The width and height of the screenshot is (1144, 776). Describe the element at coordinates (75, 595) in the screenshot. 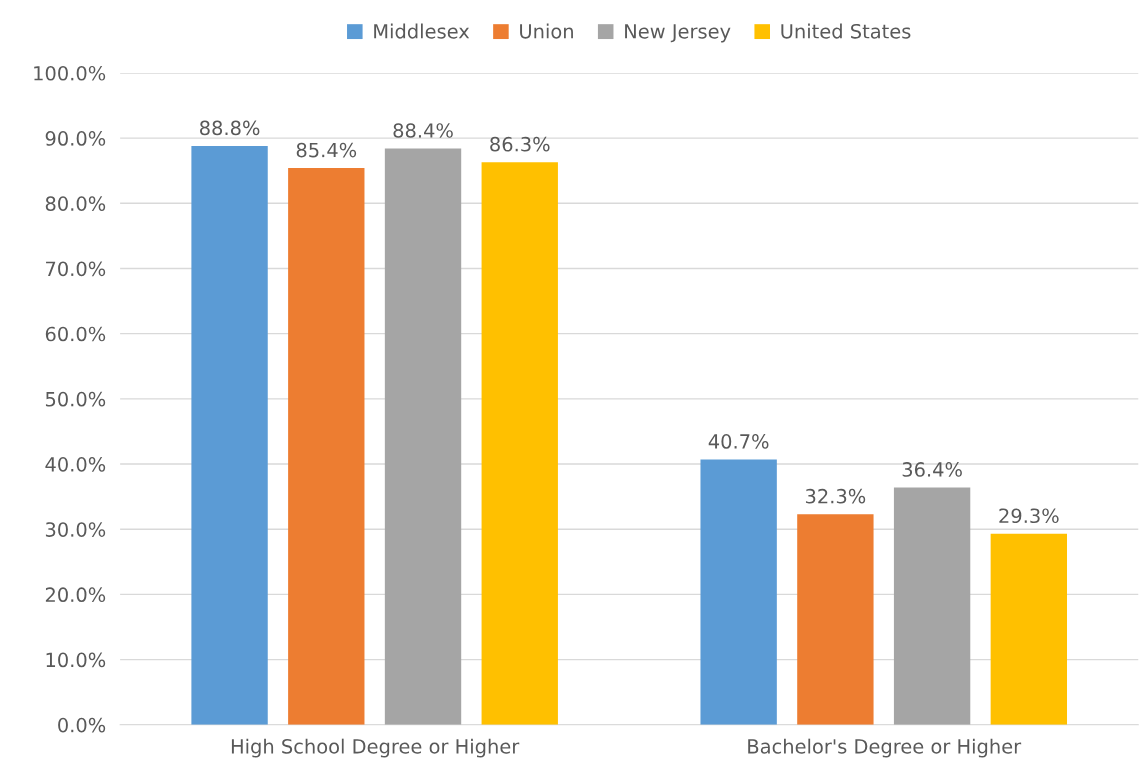

I see `y-tick-label: 20.0%` at that location.